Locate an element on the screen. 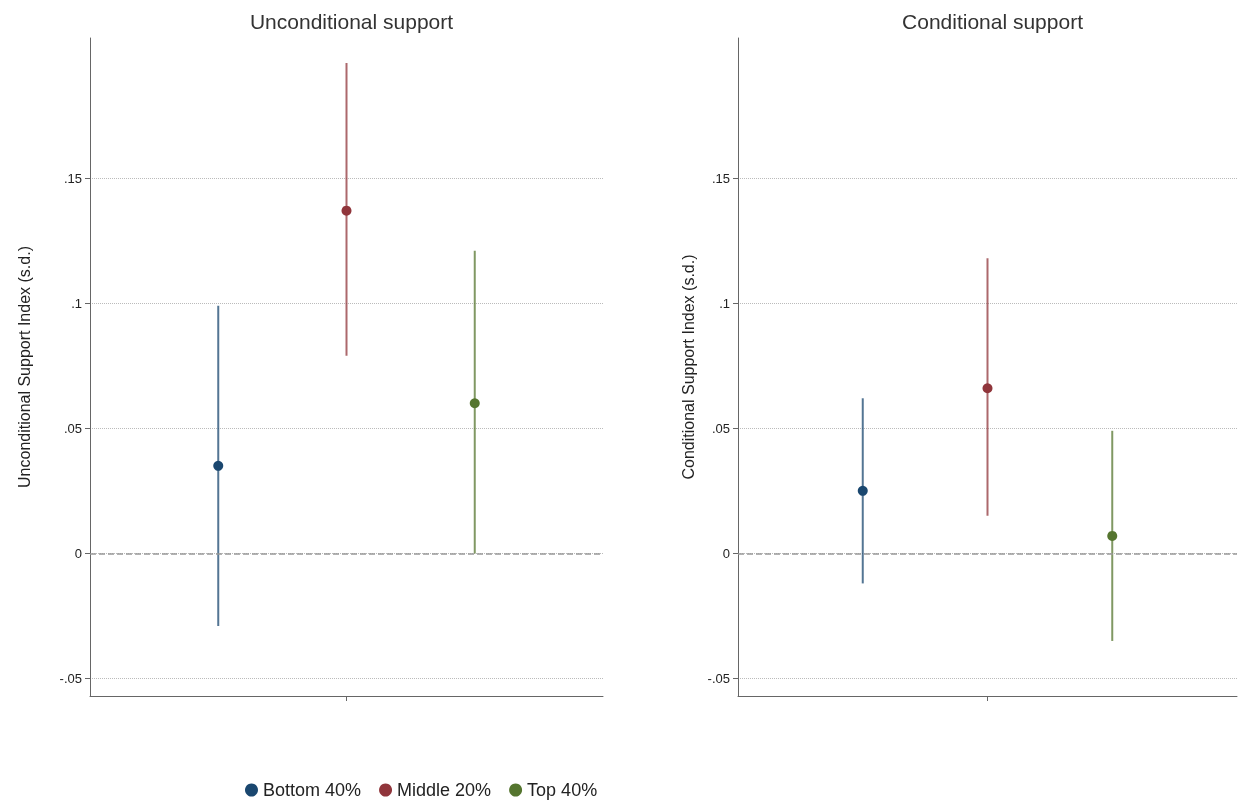  legend-label: Top 40% is located at coordinates (562, 790).